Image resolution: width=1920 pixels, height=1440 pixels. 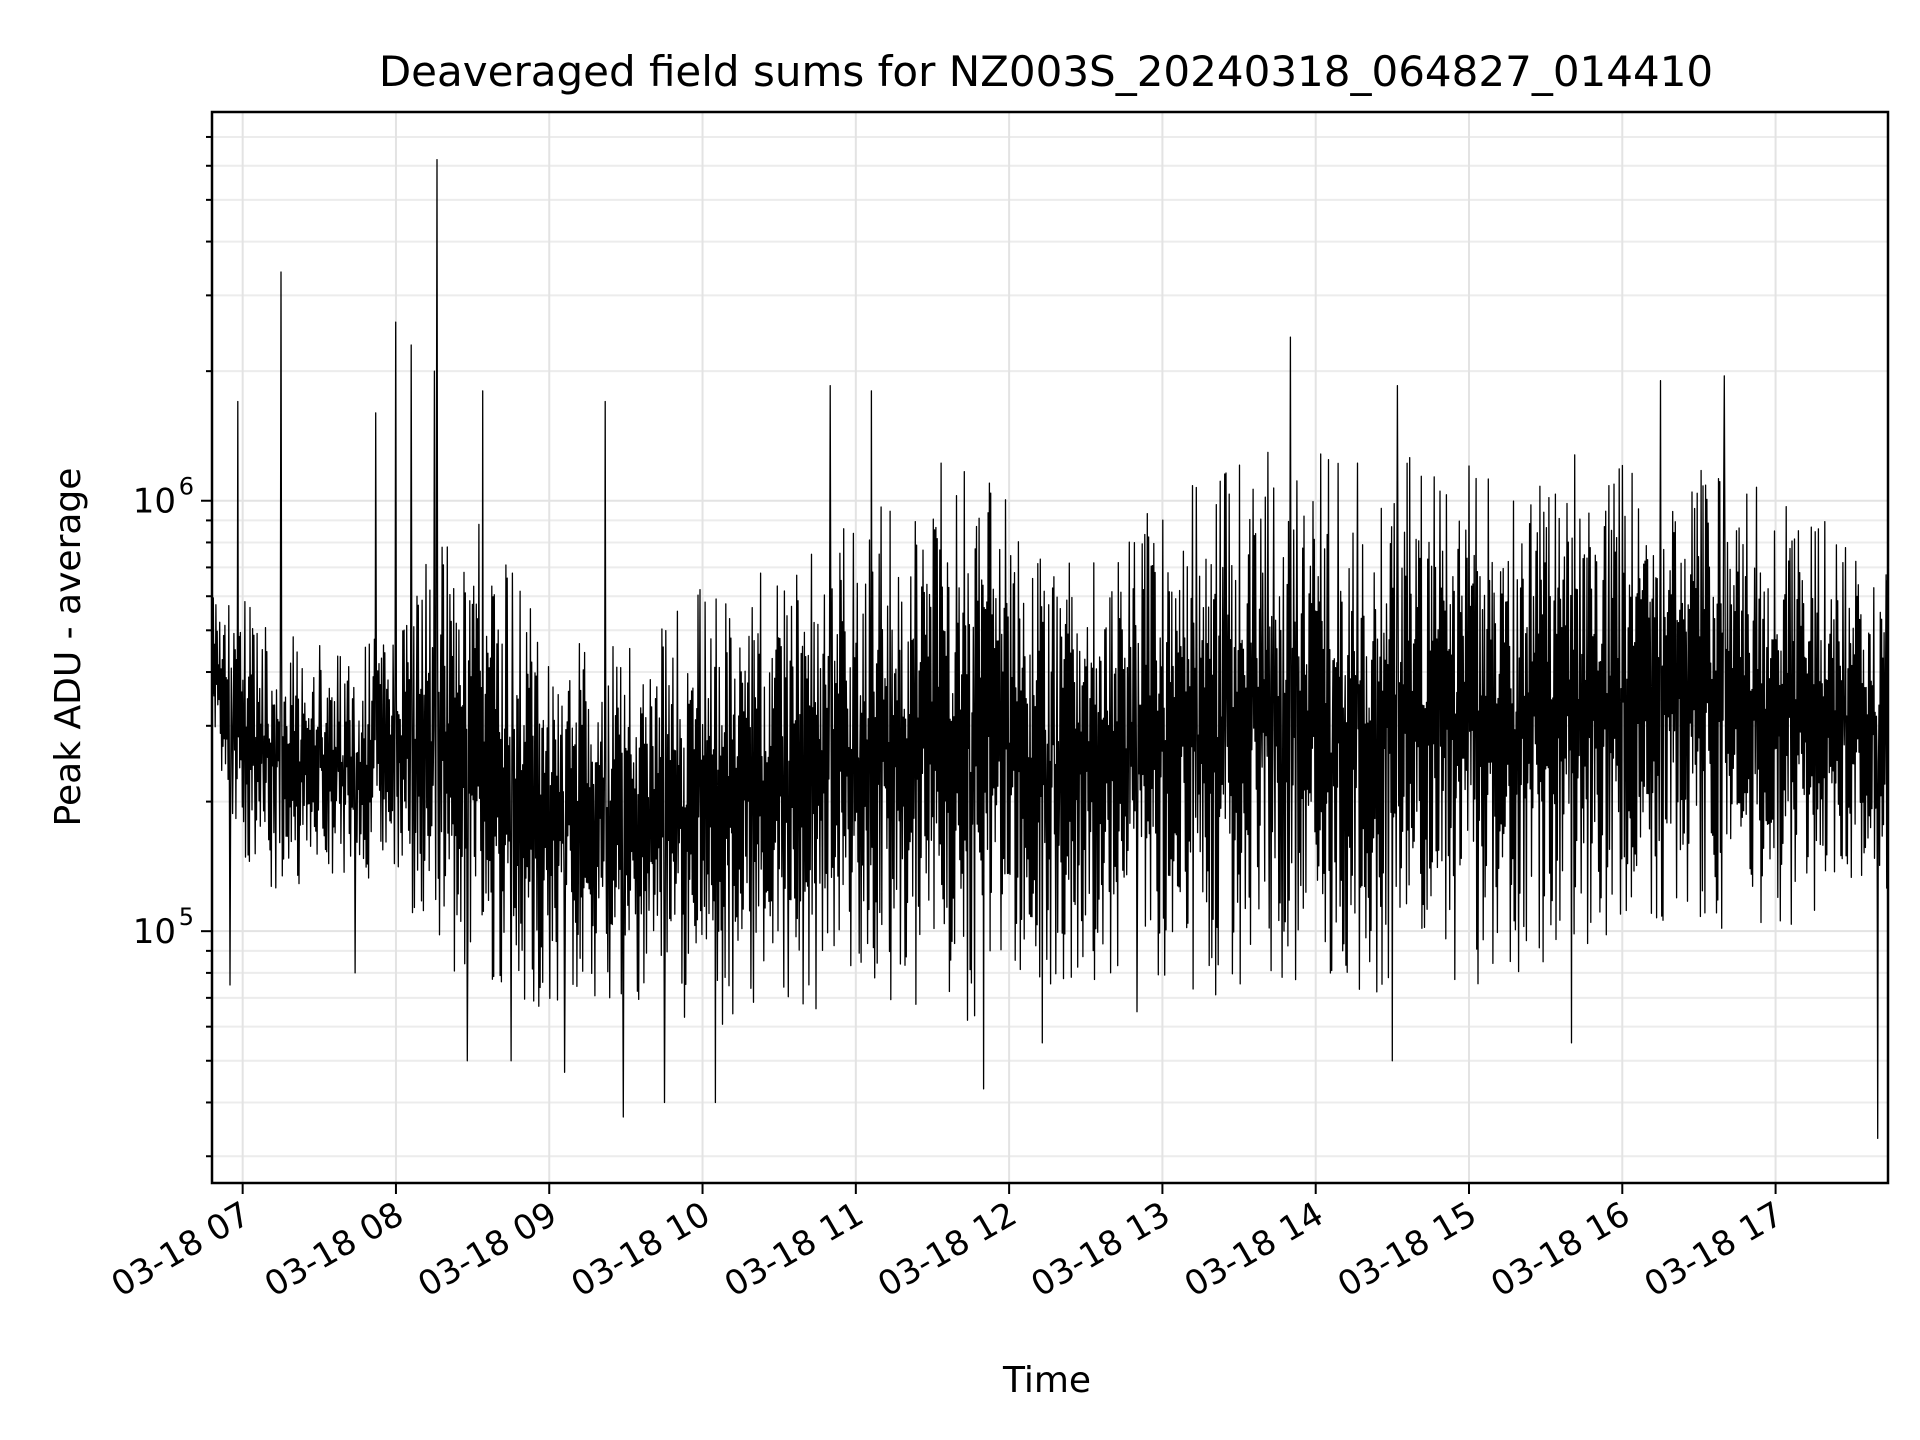 I want to click on x-tick-label: 03-18 17, so click(x=1714, y=1249).